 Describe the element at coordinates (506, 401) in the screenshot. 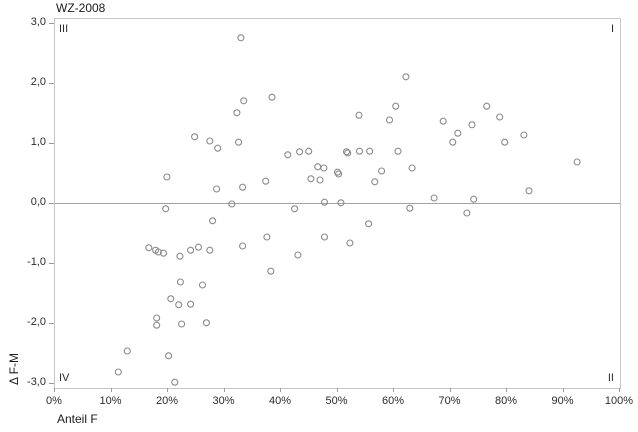

I see `x-tick-label: 80%` at that location.